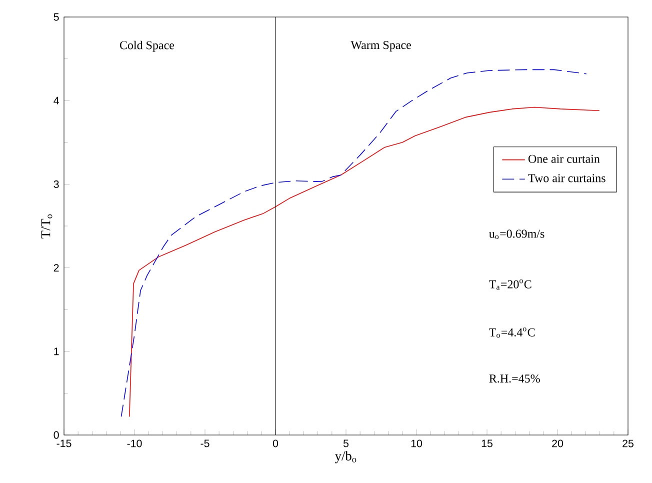  I want to click on y-tick-label: 5, so click(56, 17).